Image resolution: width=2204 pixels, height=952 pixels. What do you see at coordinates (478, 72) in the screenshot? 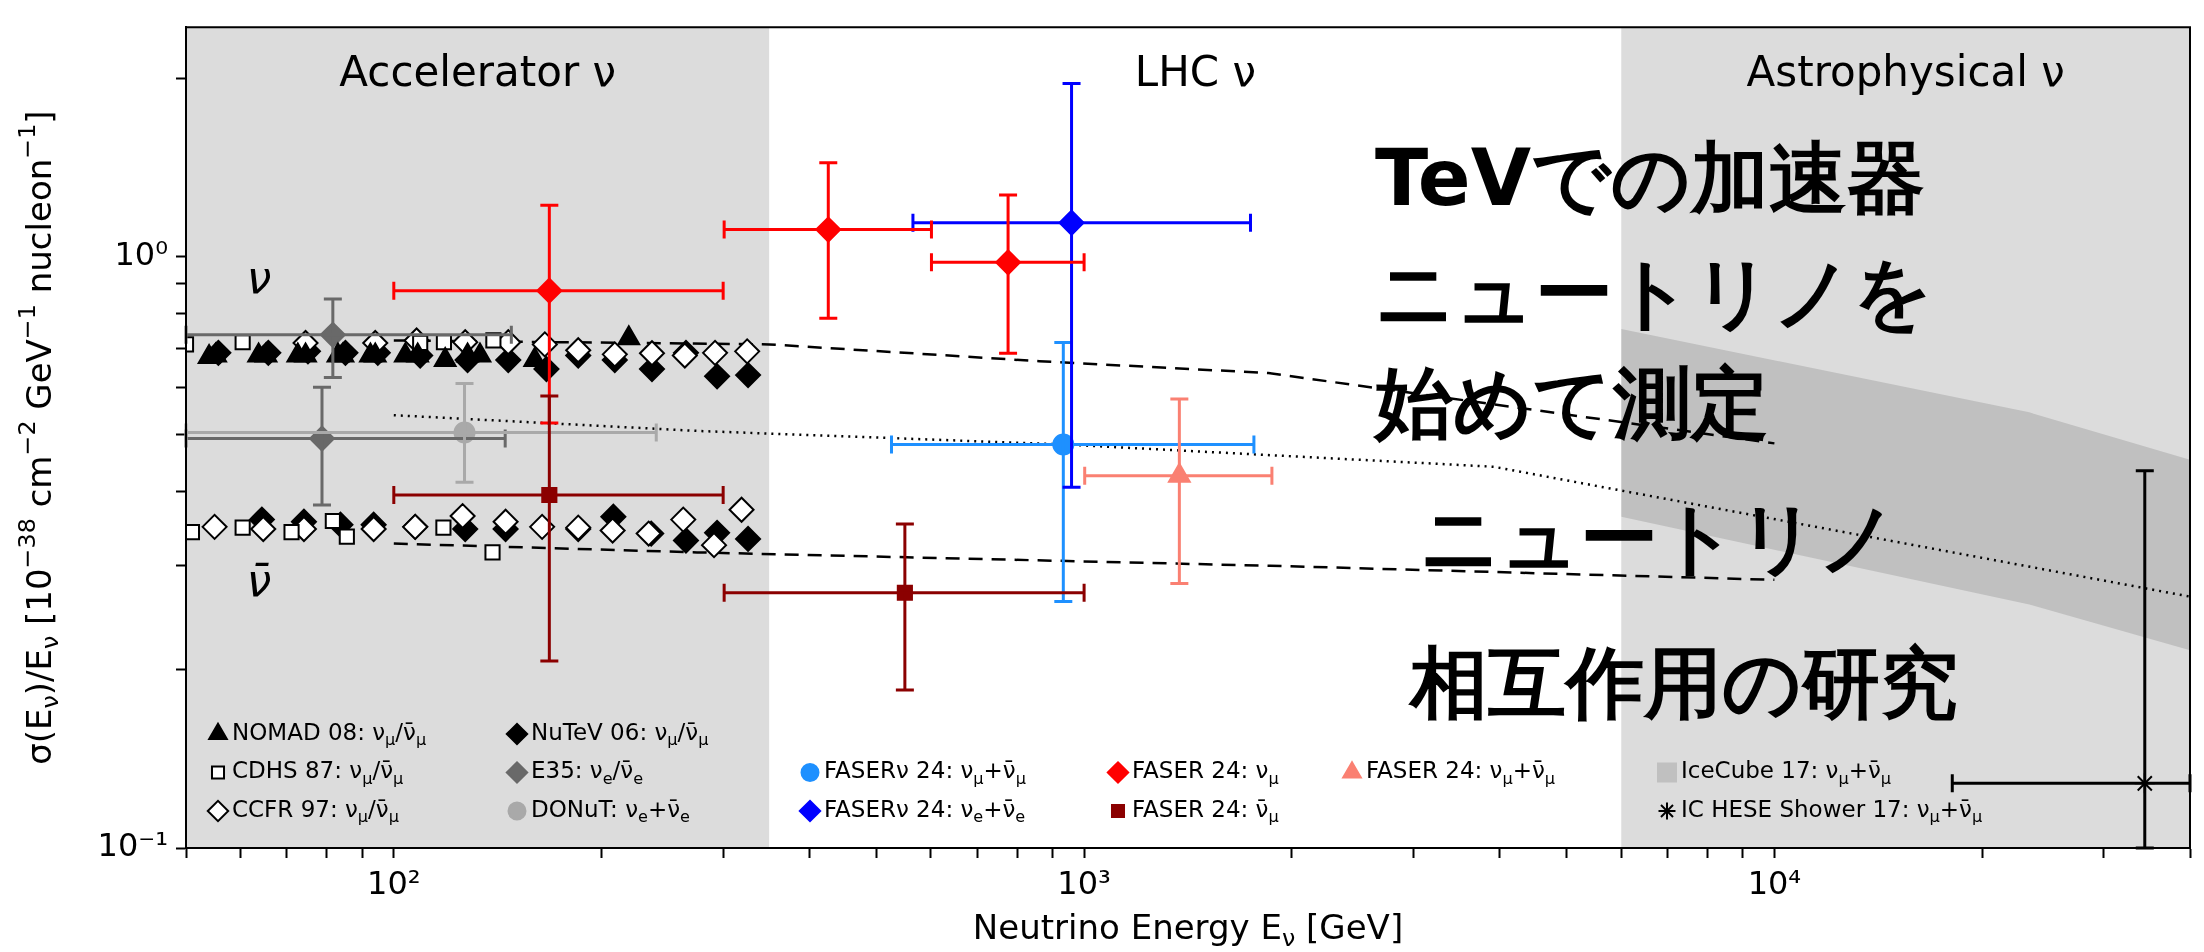
I see `band-label: Accelerator ν` at bounding box center [478, 72].